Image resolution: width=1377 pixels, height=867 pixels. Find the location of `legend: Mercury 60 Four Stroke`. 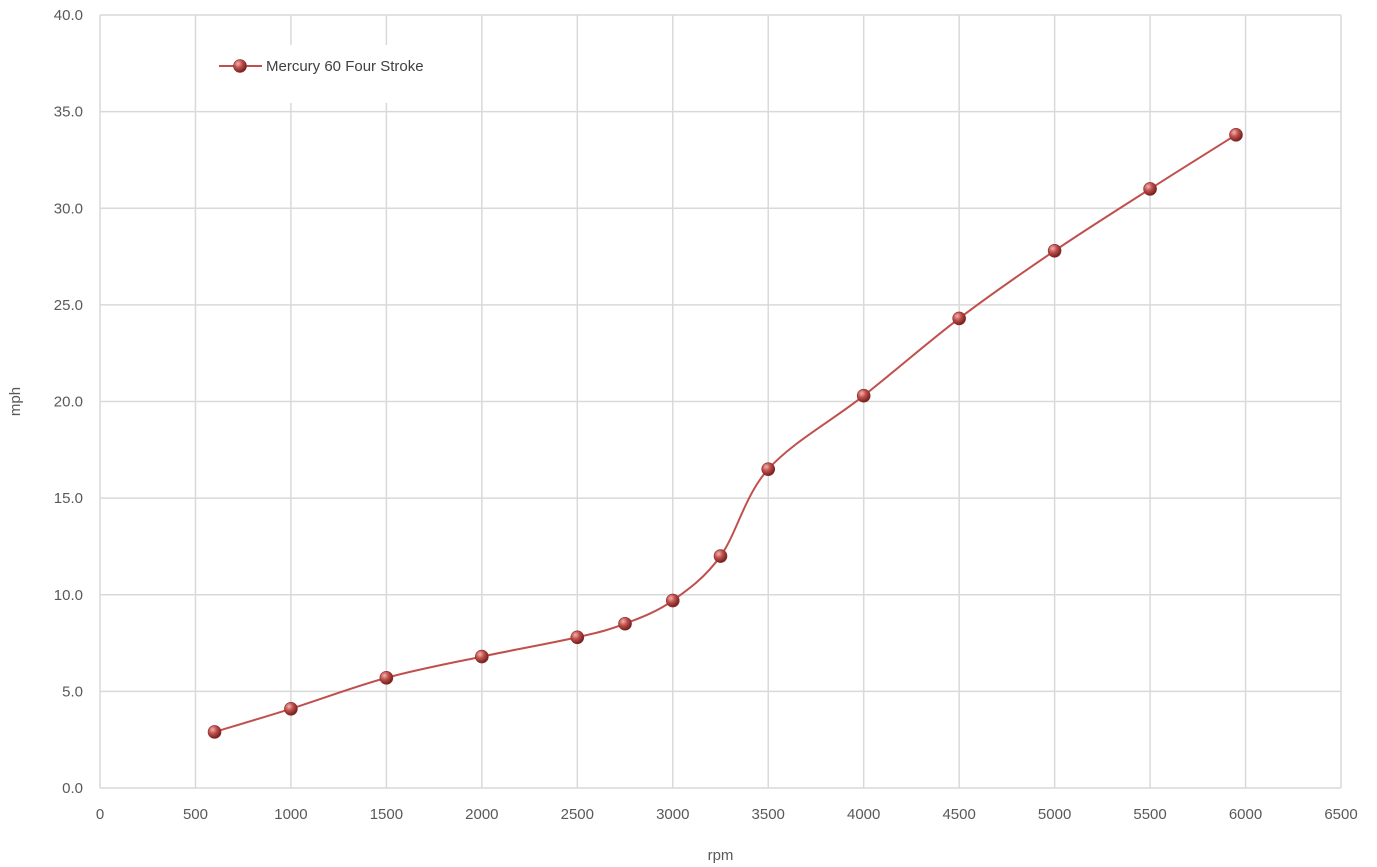

legend: Mercury 60 Four Stroke is located at coordinates (340, 74).